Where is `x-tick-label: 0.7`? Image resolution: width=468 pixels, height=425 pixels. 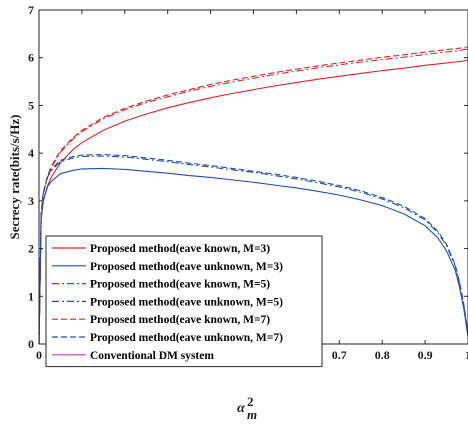
x-tick-label: 0.7 is located at coordinates (339, 355).